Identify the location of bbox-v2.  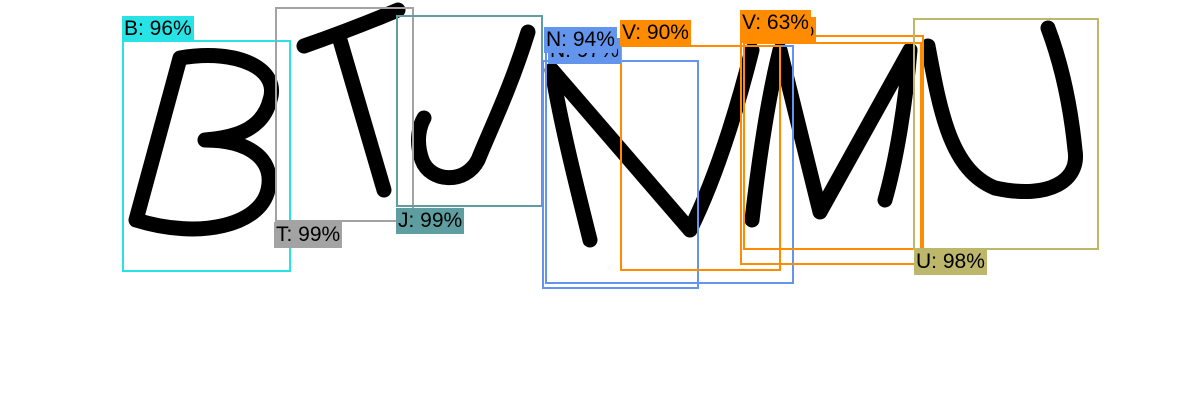
(832, 146).